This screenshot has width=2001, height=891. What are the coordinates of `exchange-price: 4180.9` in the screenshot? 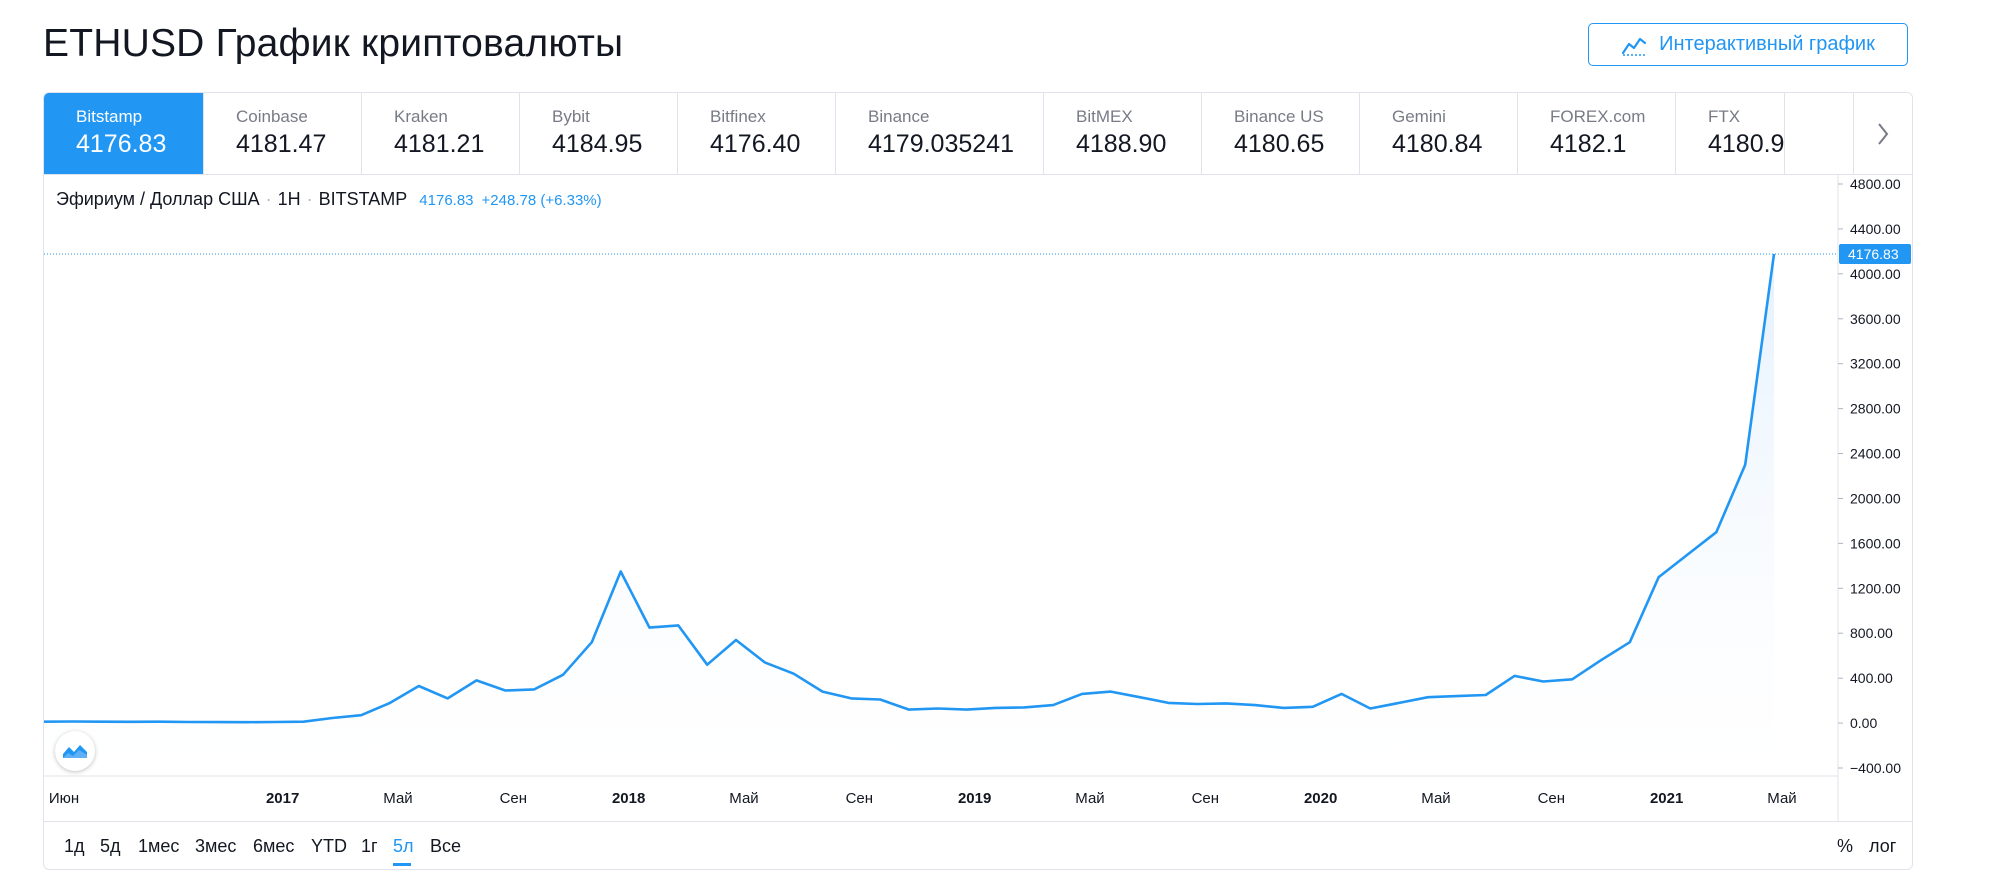 It's located at (1746, 144).